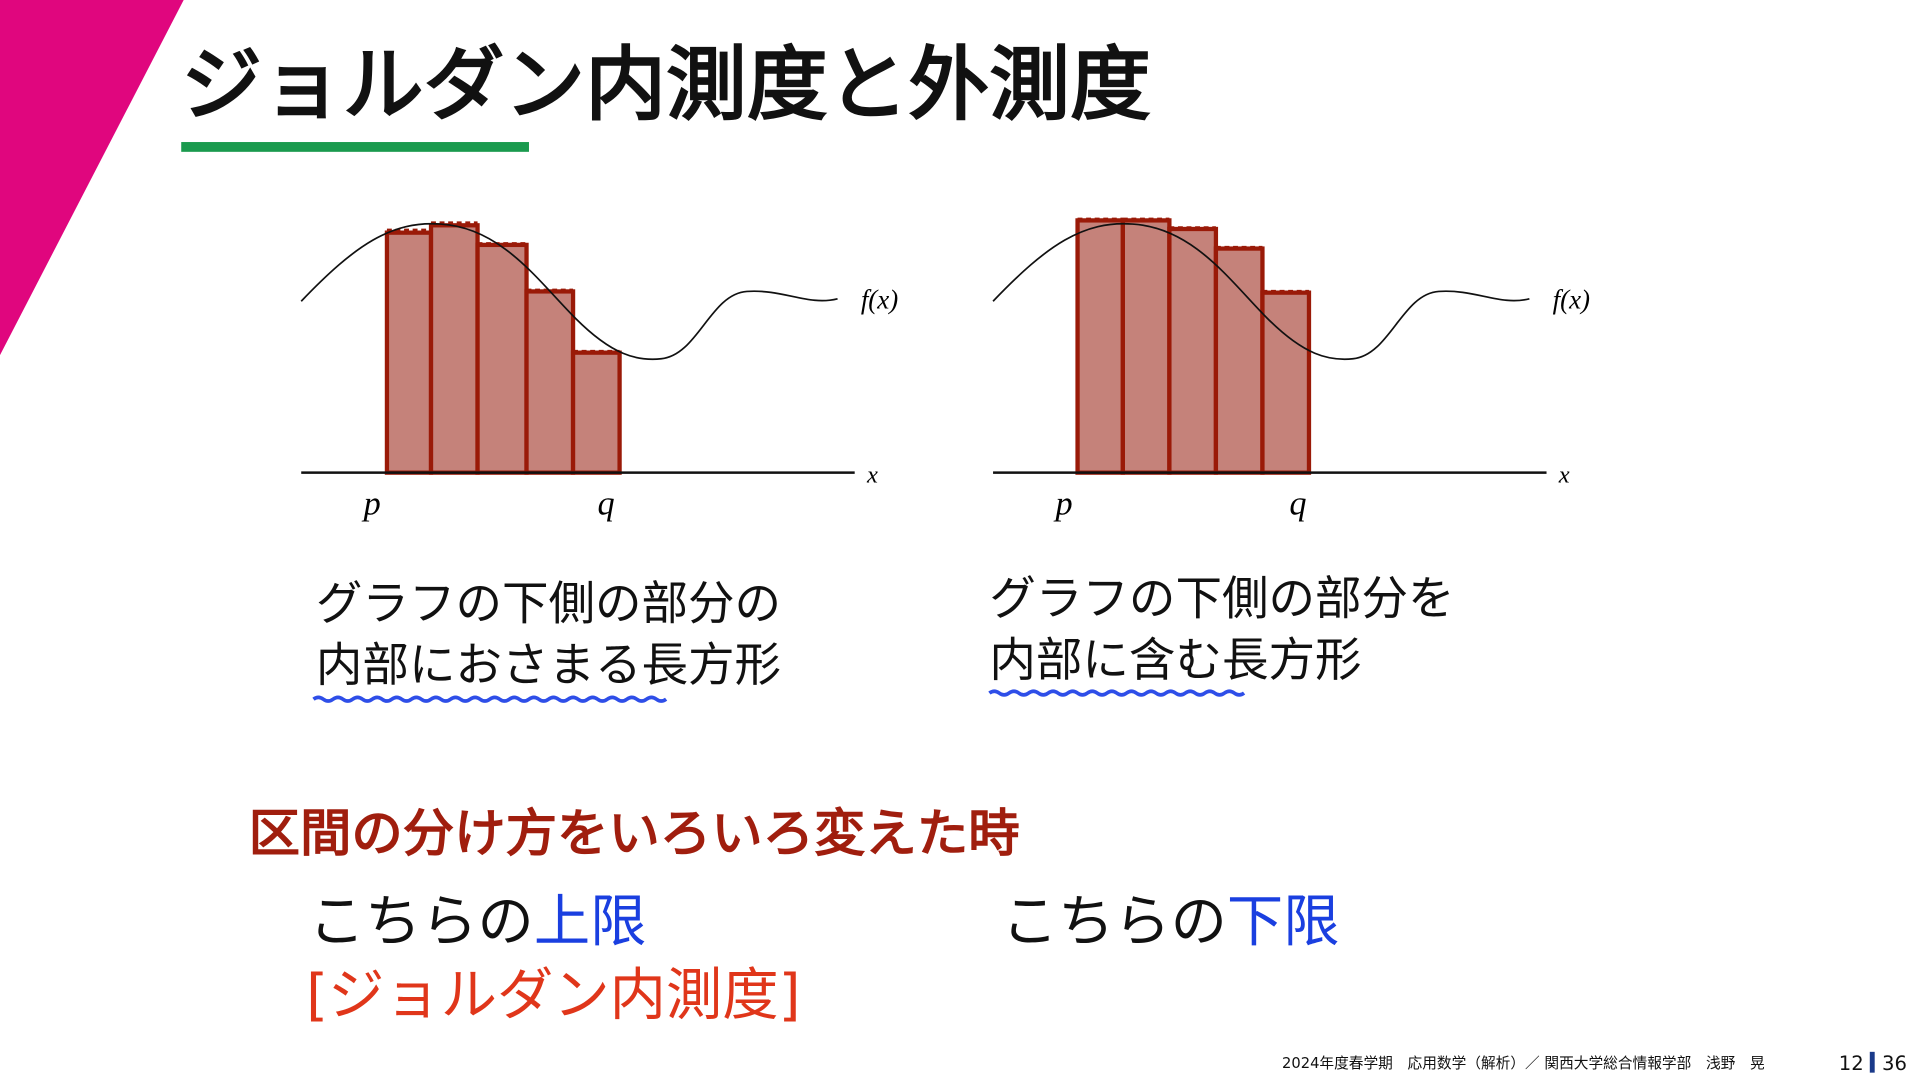 The width and height of the screenshot is (1920, 1080). What do you see at coordinates (634, 834) in the screenshot?
I see `heading: 区間の分け方をいろいろ変えた時` at bounding box center [634, 834].